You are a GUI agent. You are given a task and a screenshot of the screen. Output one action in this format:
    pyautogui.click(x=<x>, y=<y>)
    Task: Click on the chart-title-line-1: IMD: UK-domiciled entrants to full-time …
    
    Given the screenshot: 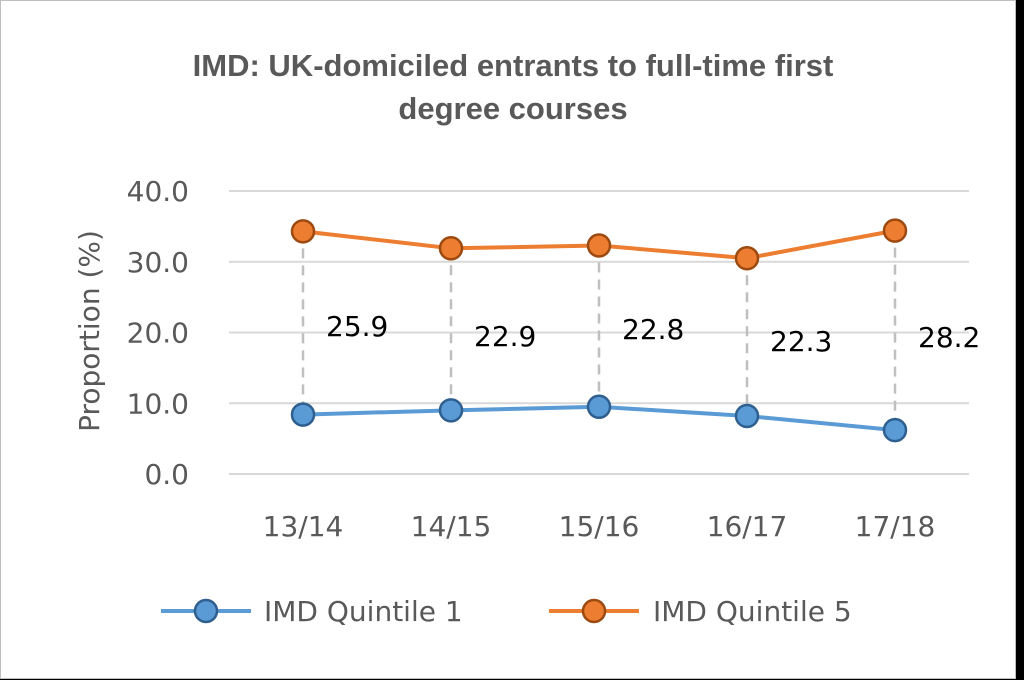 What is the action you would take?
    pyautogui.click(x=513, y=65)
    